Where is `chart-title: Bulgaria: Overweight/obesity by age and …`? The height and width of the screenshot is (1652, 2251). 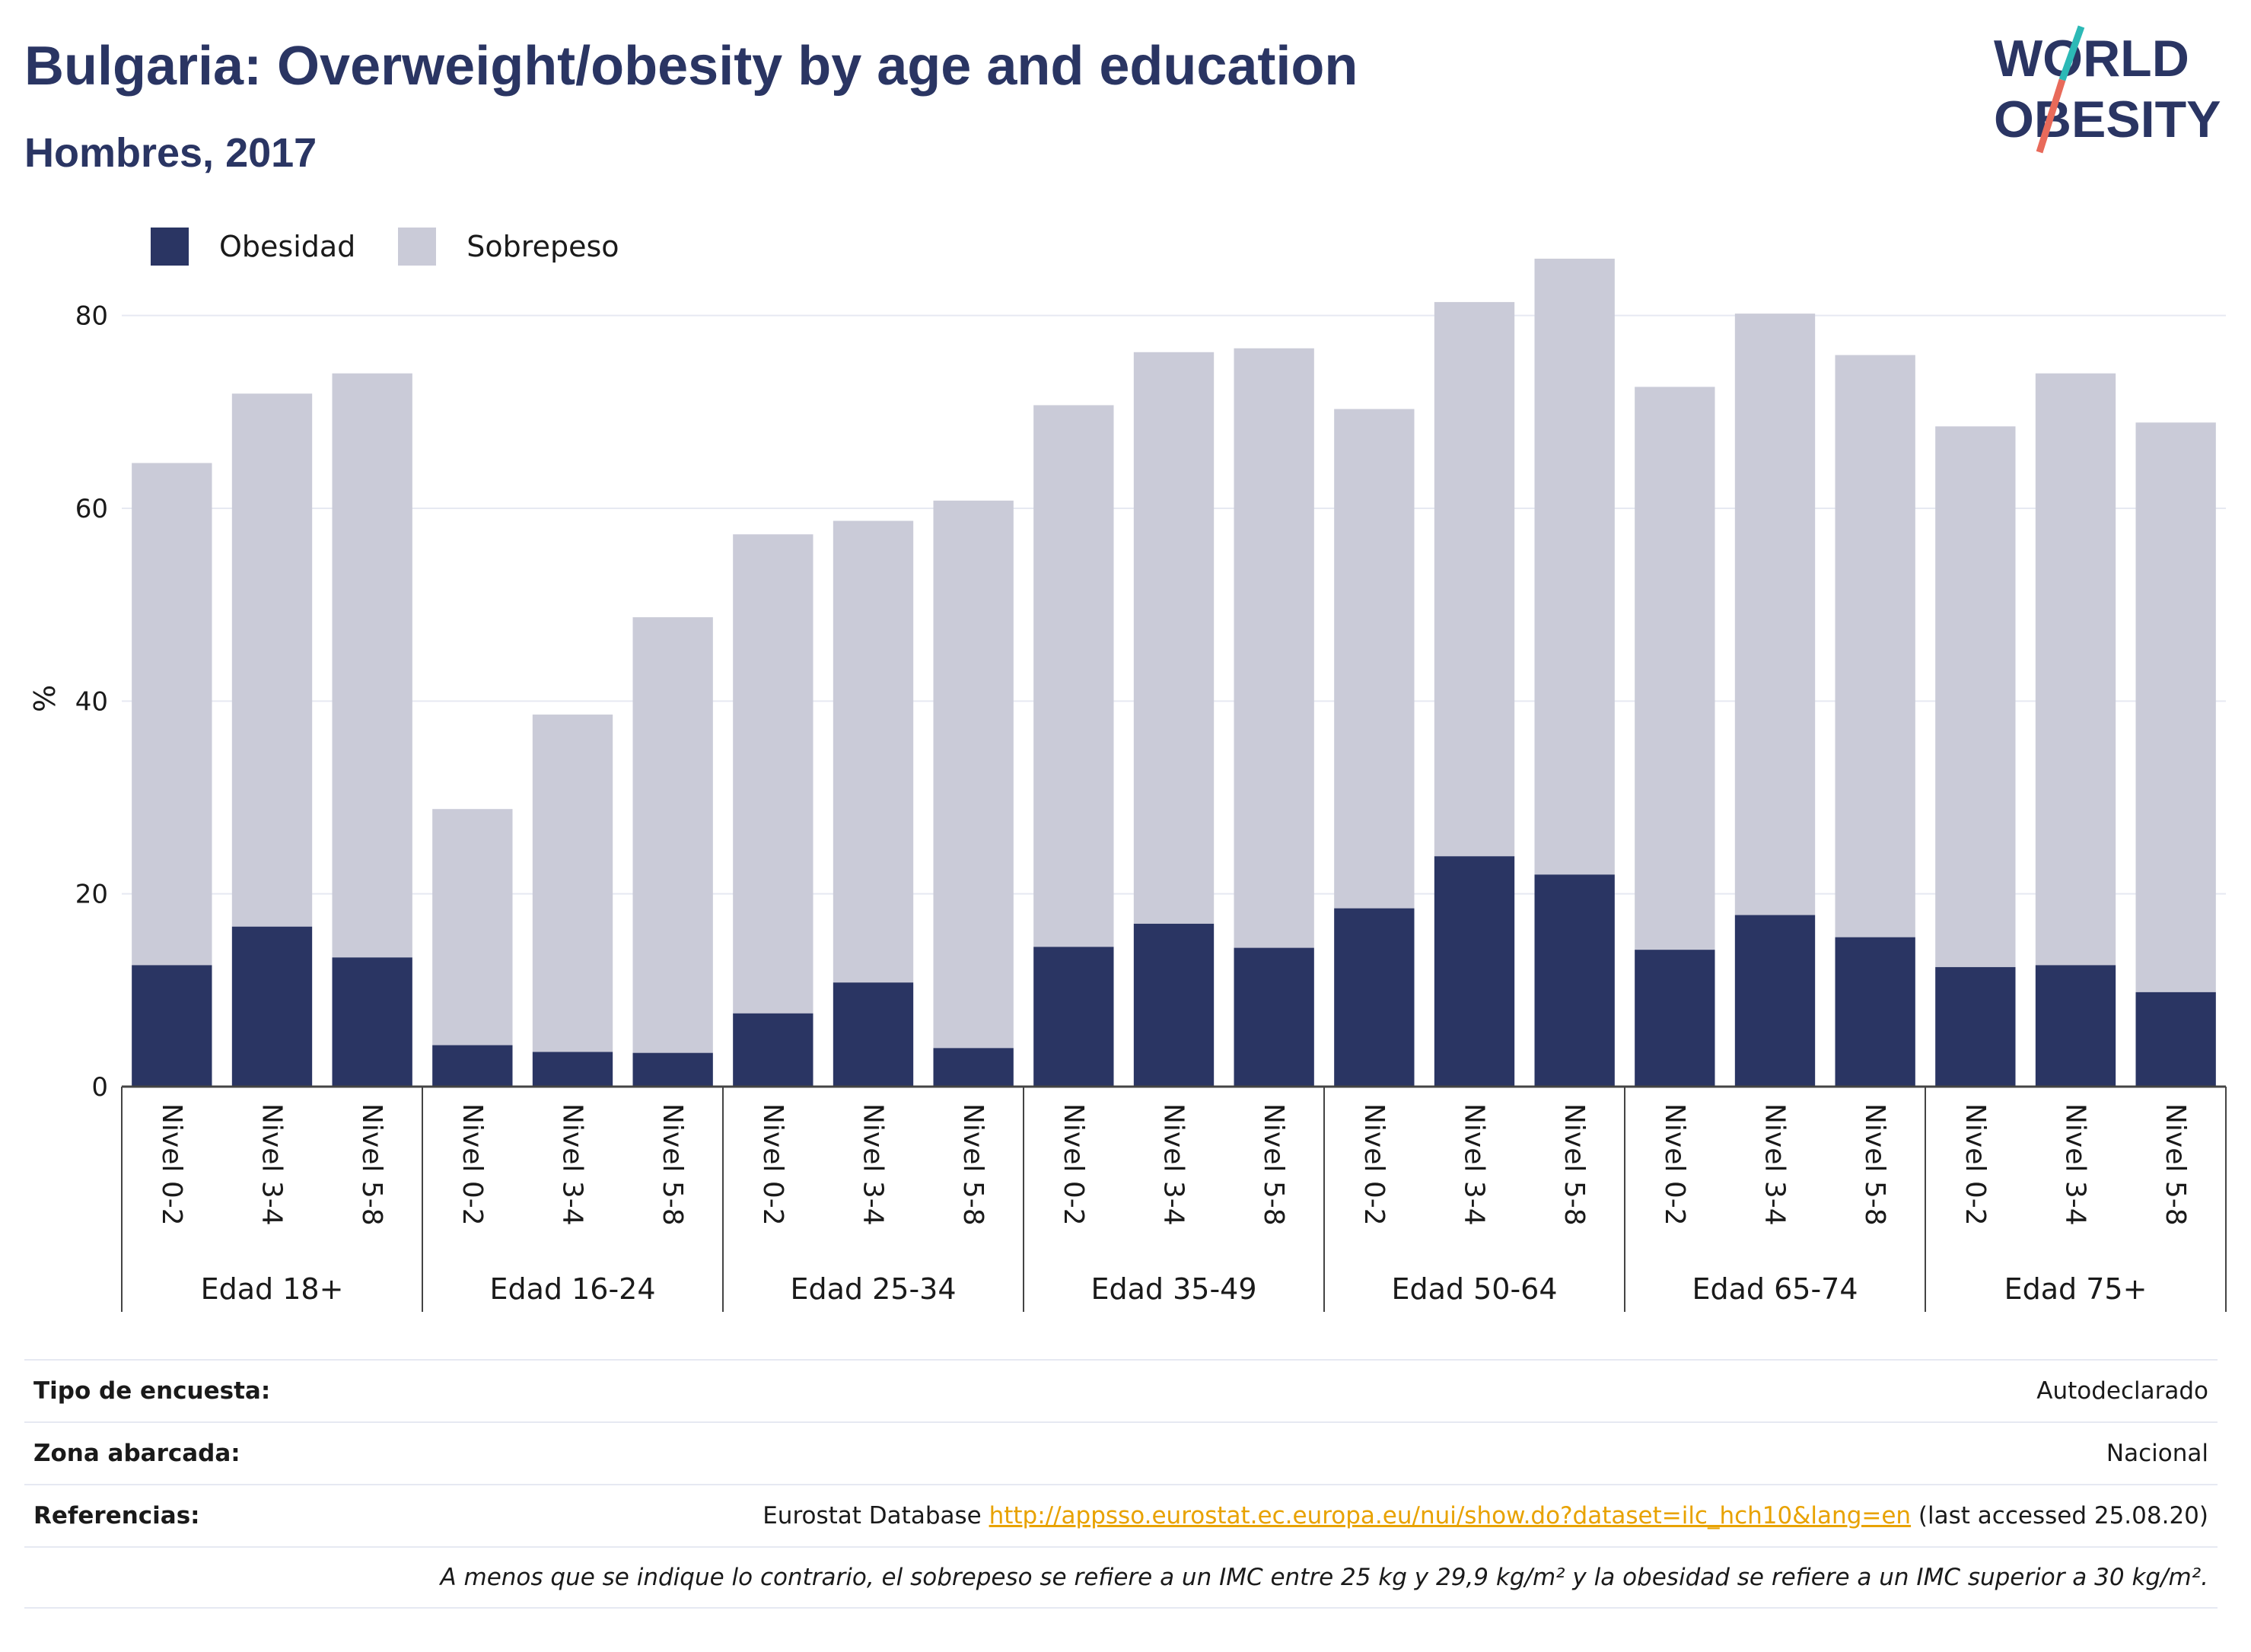 chart-title: Bulgaria: Overweight/obesity by age and … is located at coordinates (691, 66).